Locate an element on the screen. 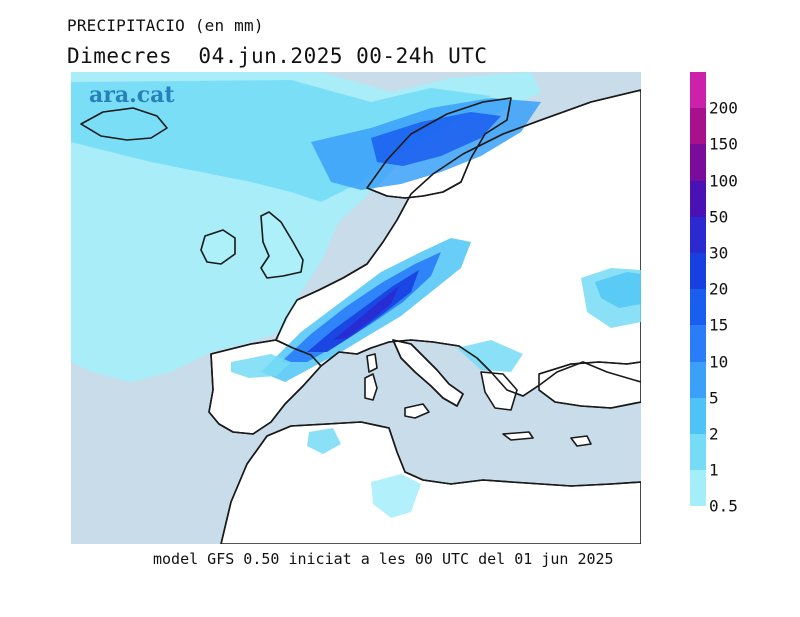 The image size is (800, 617). legend-label: 10 is located at coordinates (719, 362).